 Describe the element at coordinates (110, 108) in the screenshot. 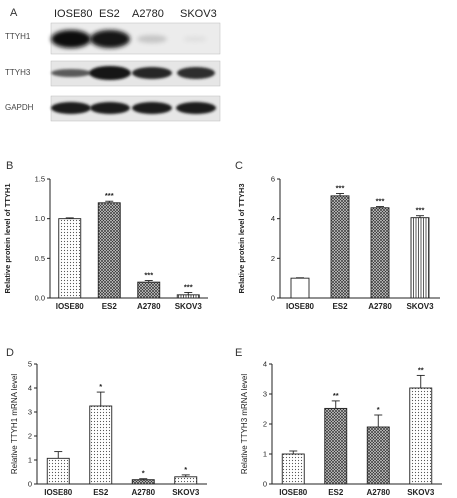

I see `band-gapdh-es2` at that location.